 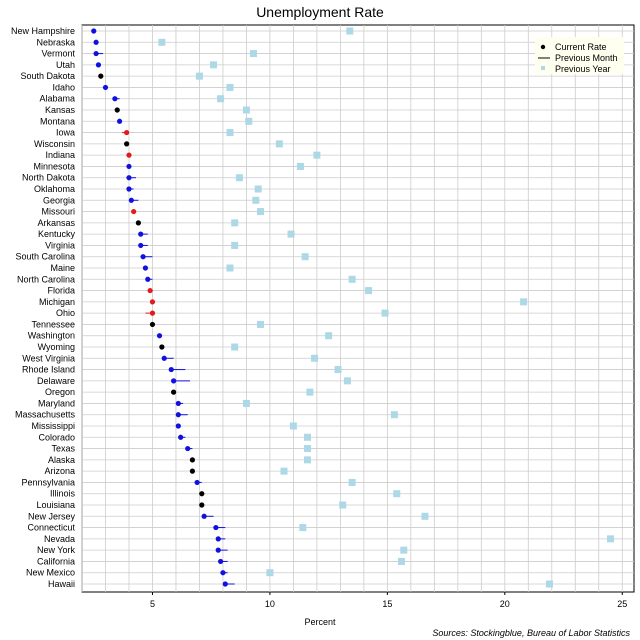 What do you see at coordinates (387, 604) in the screenshot?
I see `x-tick-label: 15` at bounding box center [387, 604].